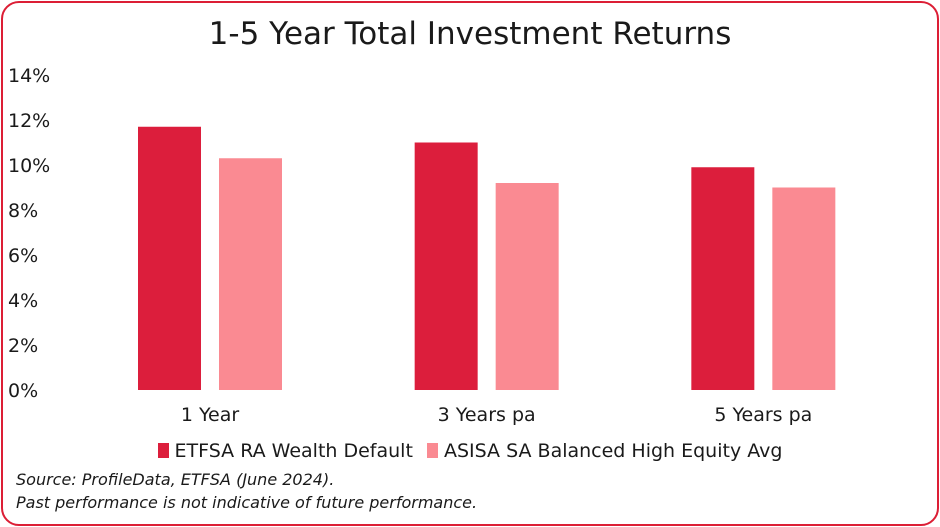  What do you see at coordinates (23, 256) in the screenshot?
I see `y-tick-label: 6%` at bounding box center [23, 256].